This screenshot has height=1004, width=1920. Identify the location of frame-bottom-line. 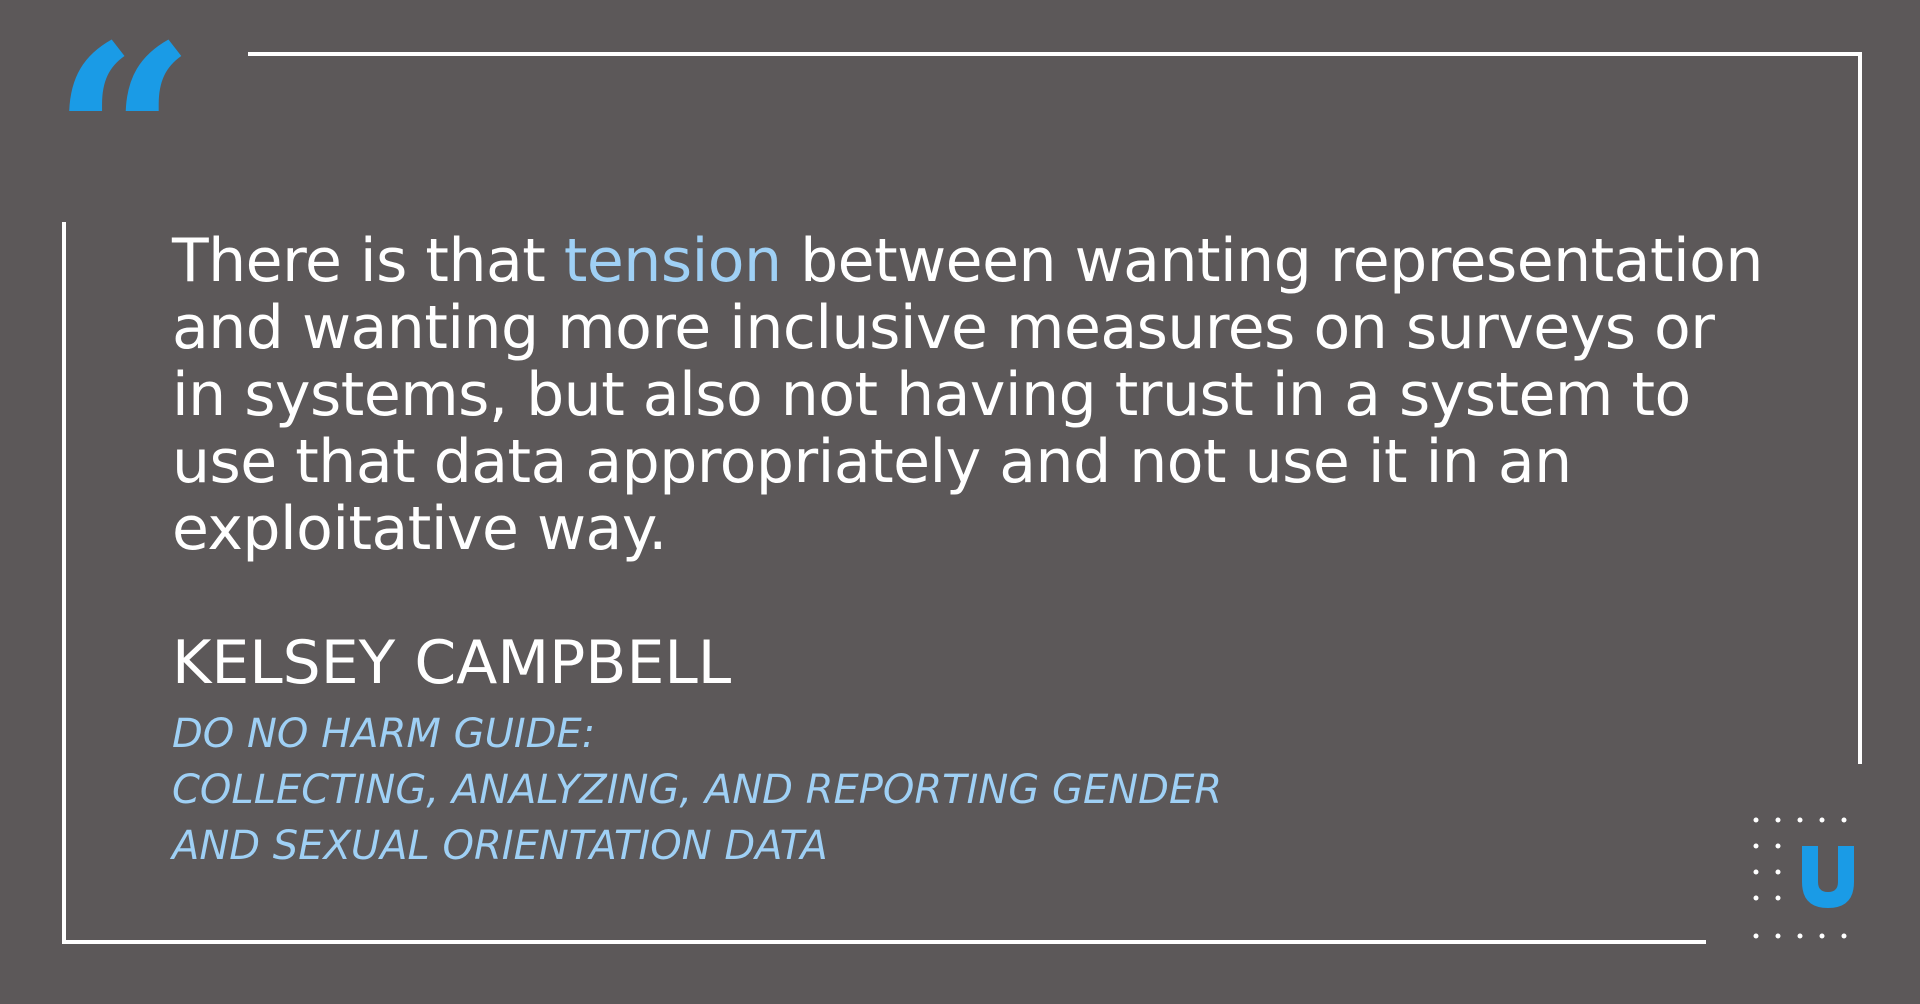
(884, 942).